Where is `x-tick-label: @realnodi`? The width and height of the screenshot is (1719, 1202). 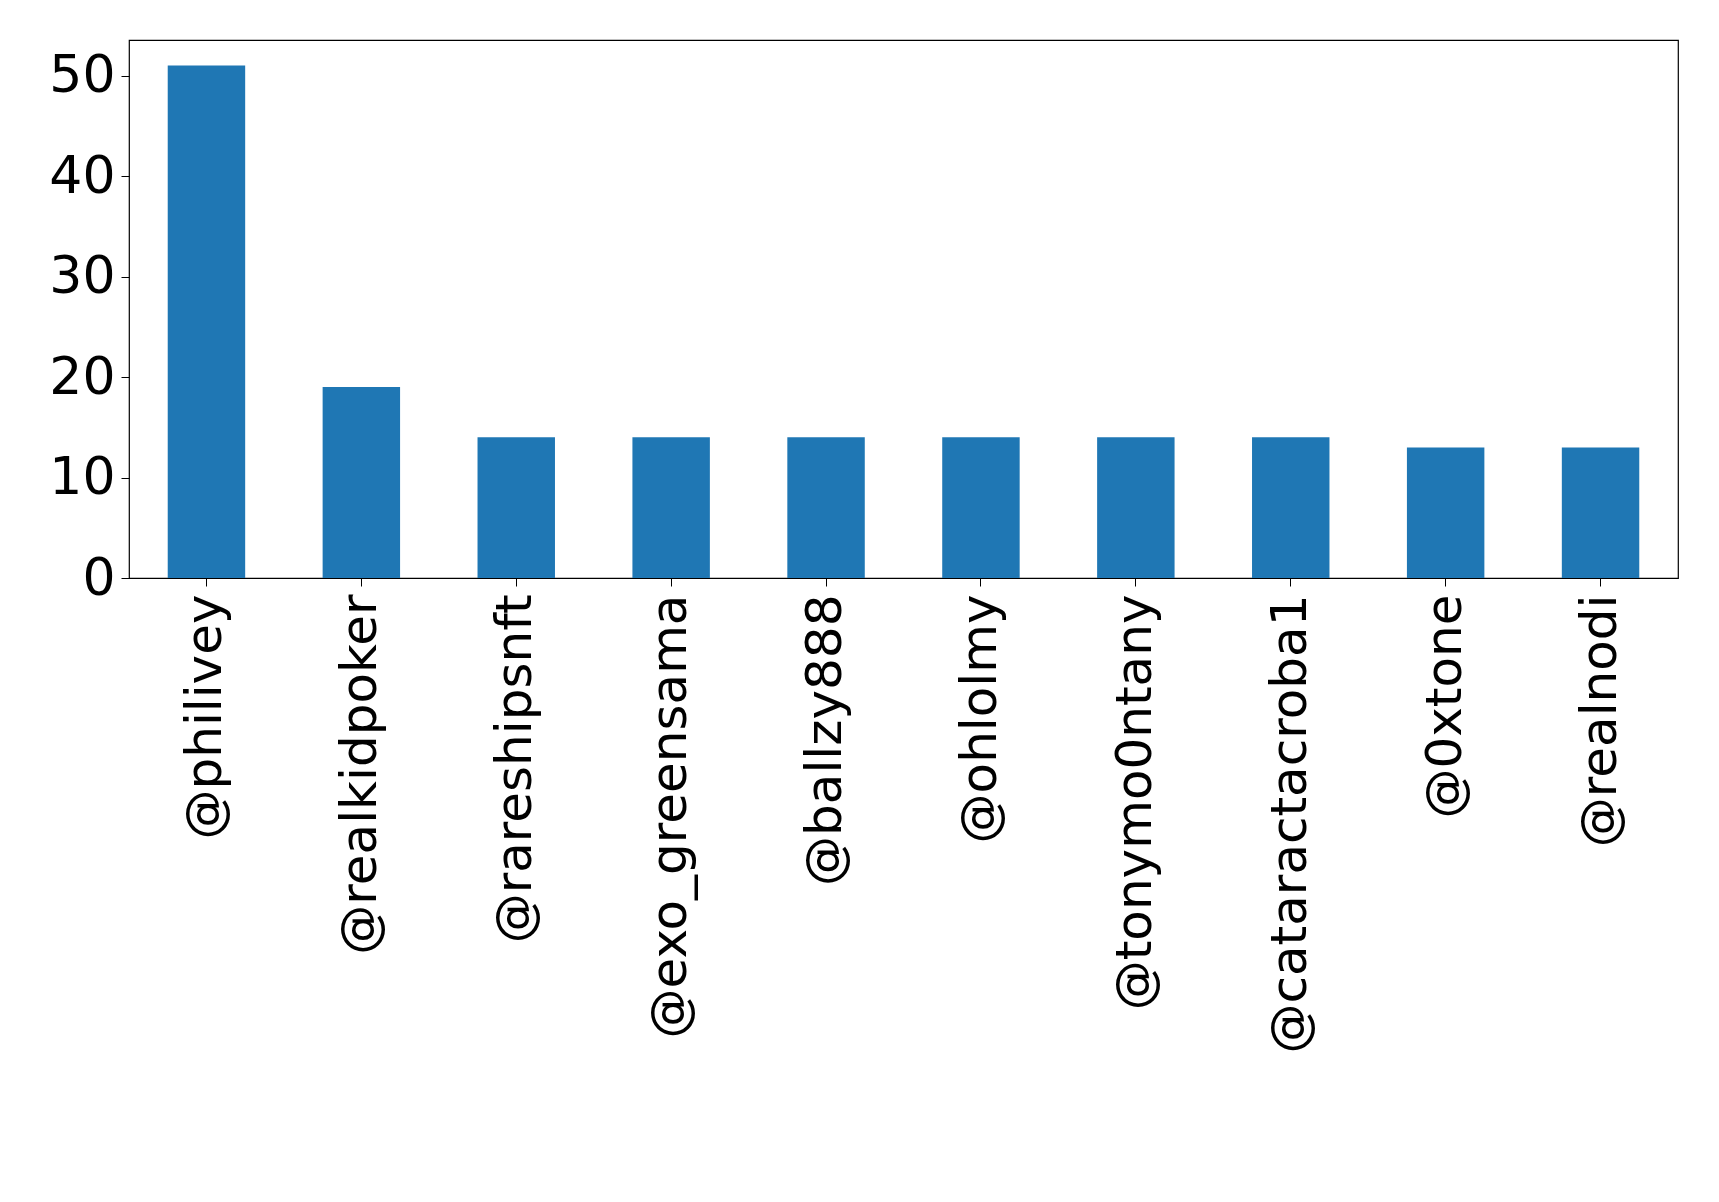
x-tick-label: @realnodi is located at coordinates (1598, 721).